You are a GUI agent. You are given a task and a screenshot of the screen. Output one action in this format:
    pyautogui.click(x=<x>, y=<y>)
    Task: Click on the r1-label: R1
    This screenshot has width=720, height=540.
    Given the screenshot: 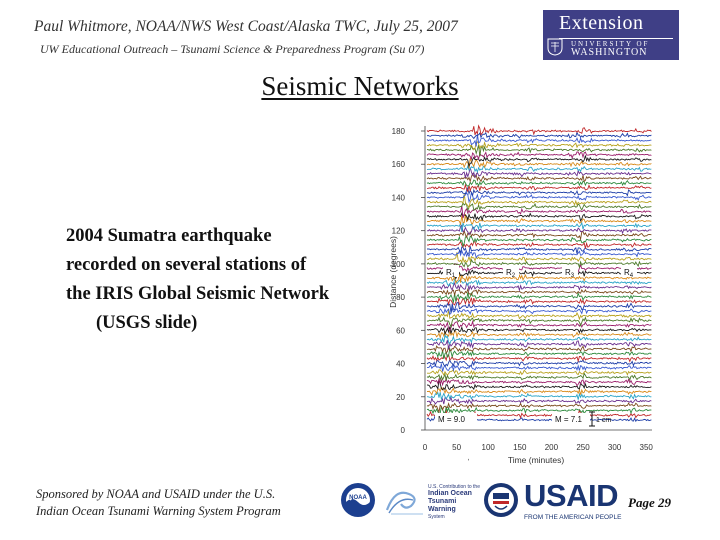 What is the action you would take?
    pyautogui.click(x=451, y=273)
    